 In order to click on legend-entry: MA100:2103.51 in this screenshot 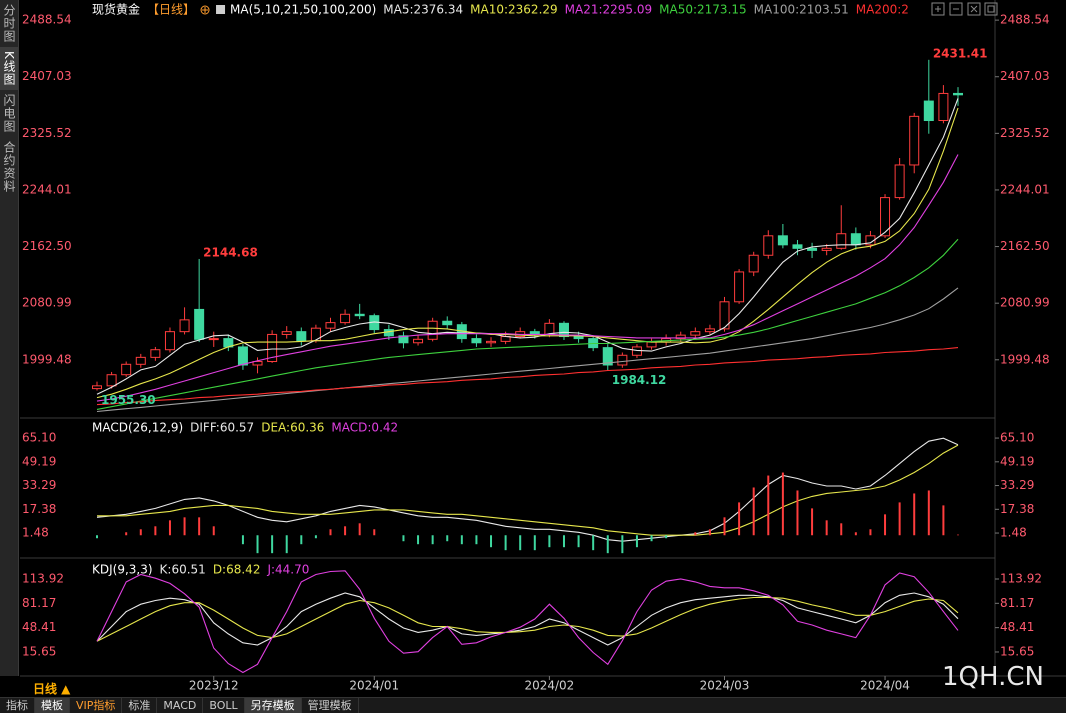, I will do `click(801, 10)`.